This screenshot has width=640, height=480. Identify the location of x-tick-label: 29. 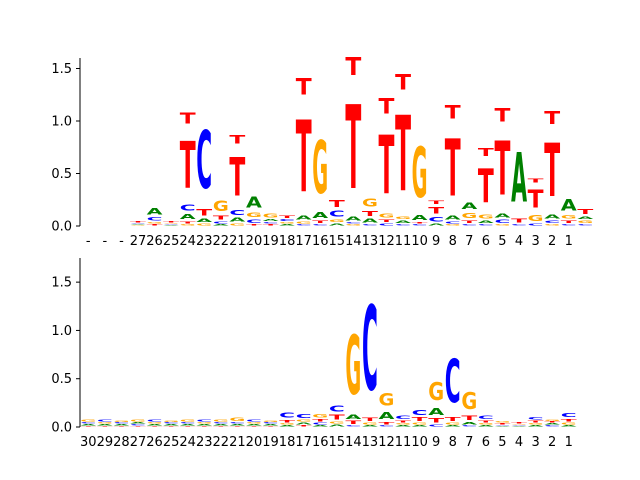
(105, 442).